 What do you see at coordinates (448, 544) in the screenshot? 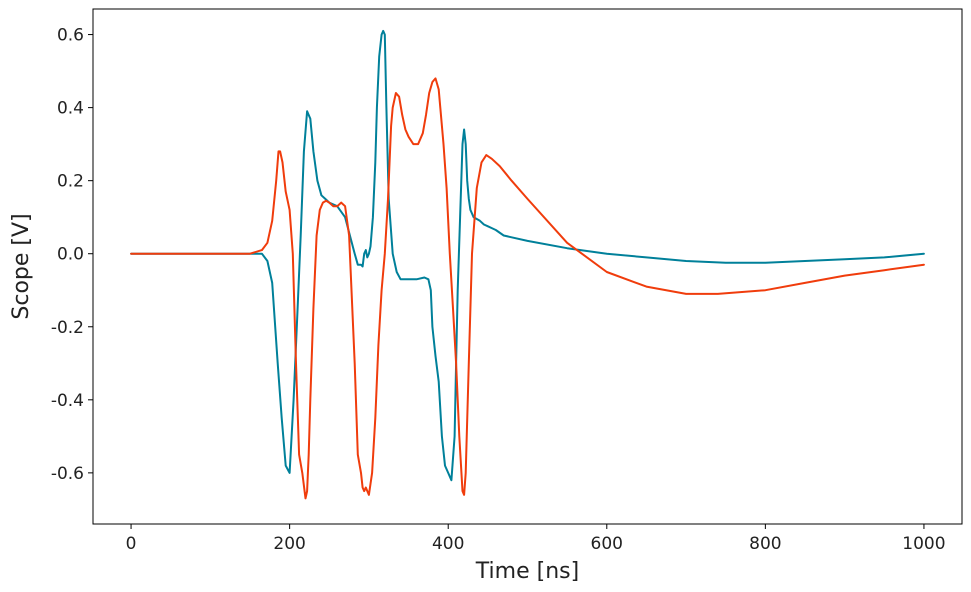
I see `x-tick-label: 400` at bounding box center [448, 544].